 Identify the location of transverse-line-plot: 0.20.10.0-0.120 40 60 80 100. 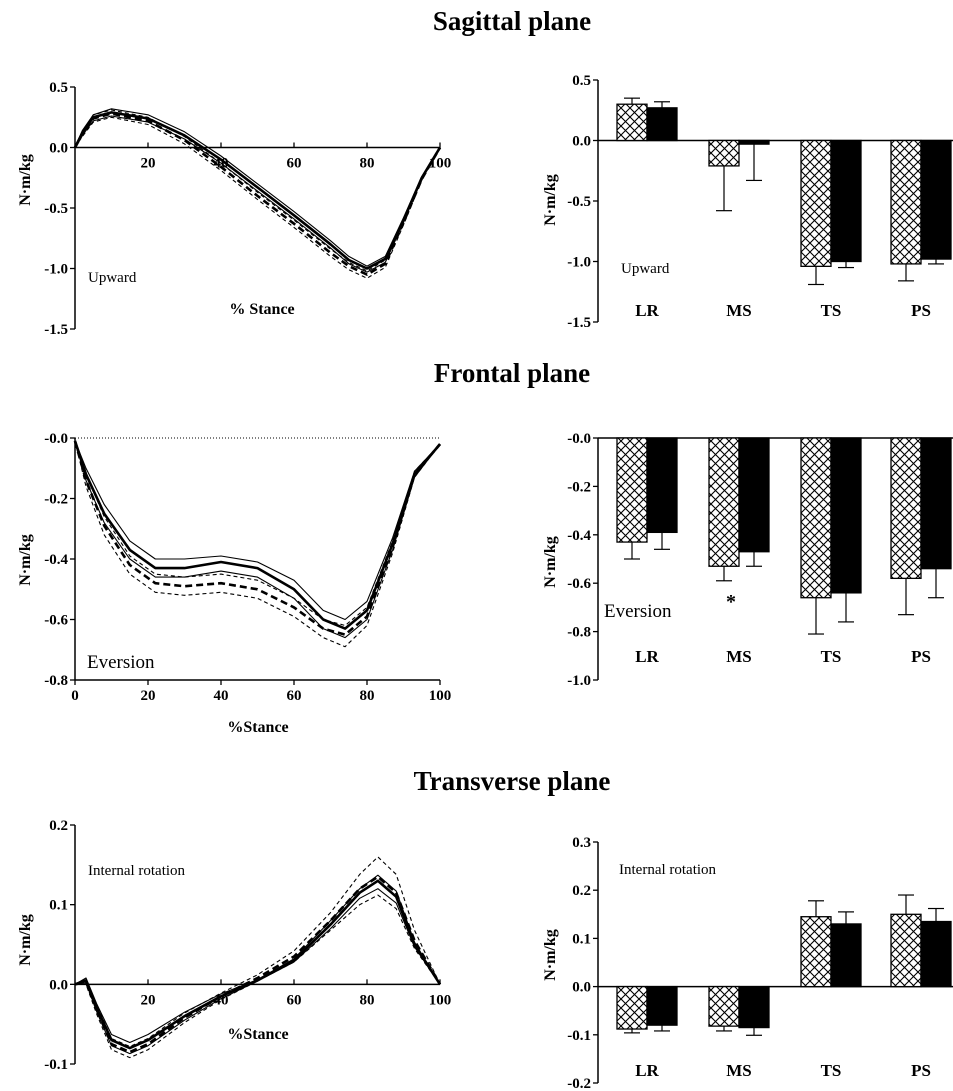
(247, 945).